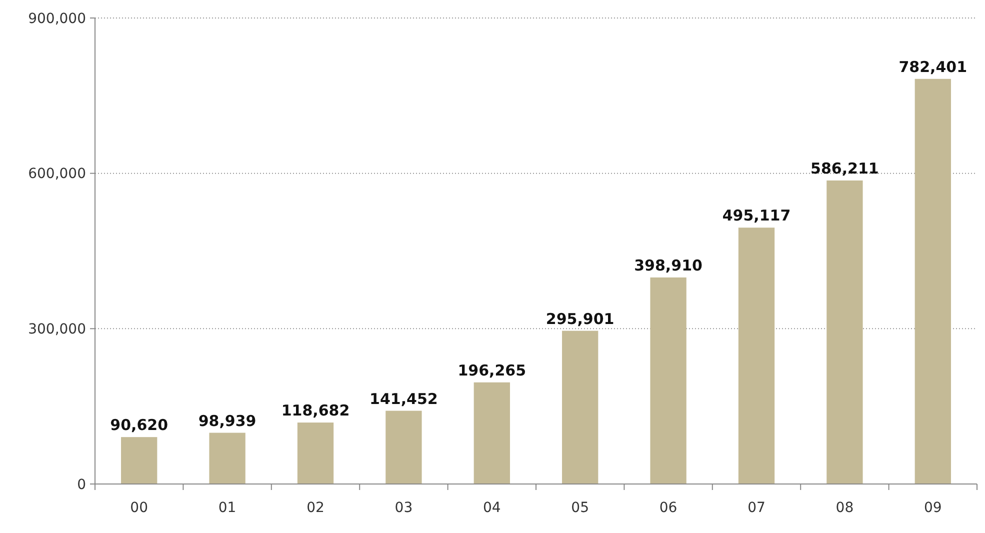 This screenshot has width=985, height=533. I want to click on data-label: 118,682, so click(315, 411).